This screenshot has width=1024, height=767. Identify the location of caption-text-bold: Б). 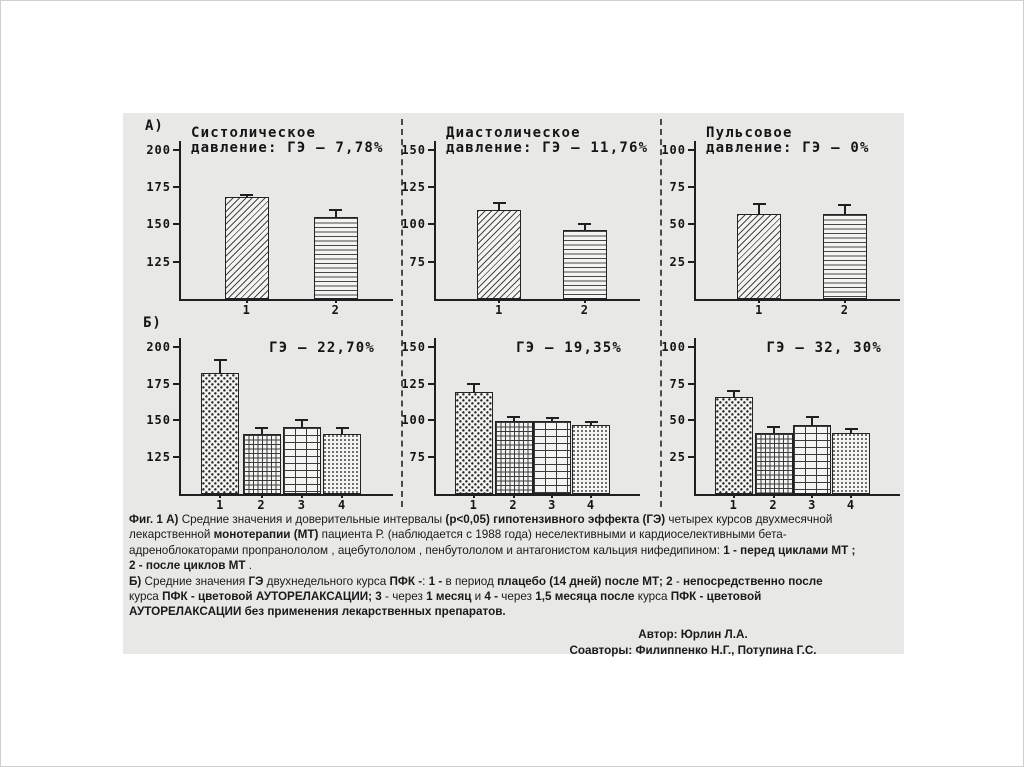
(137, 581).